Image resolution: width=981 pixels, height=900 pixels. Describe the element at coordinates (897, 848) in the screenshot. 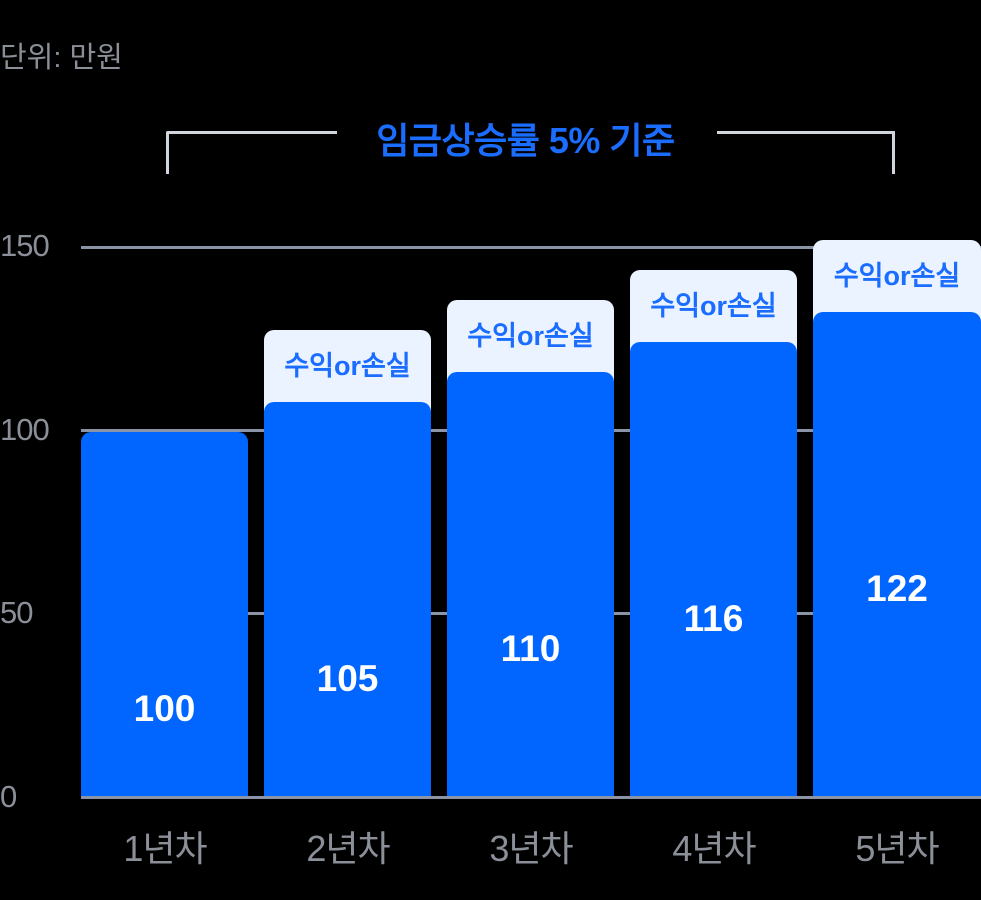

I see `x-tick-year-5: 5년차` at that location.